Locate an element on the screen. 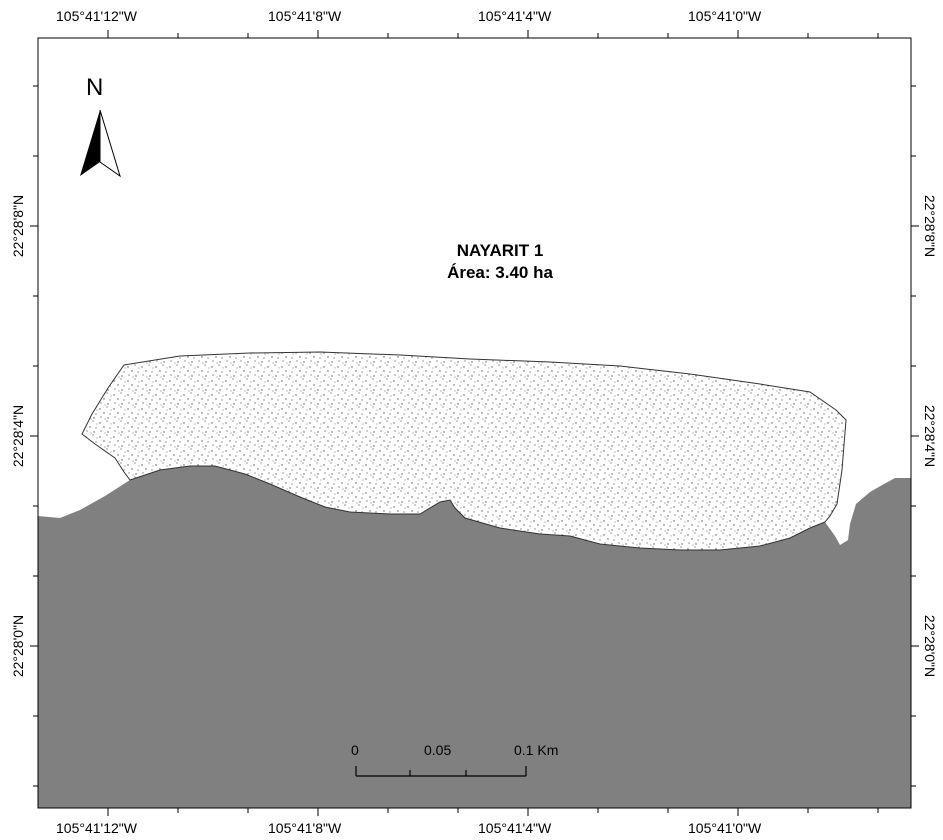 The width and height of the screenshot is (943, 840). longitude-label-top: 105°41'8"W is located at coordinates (305, 16).